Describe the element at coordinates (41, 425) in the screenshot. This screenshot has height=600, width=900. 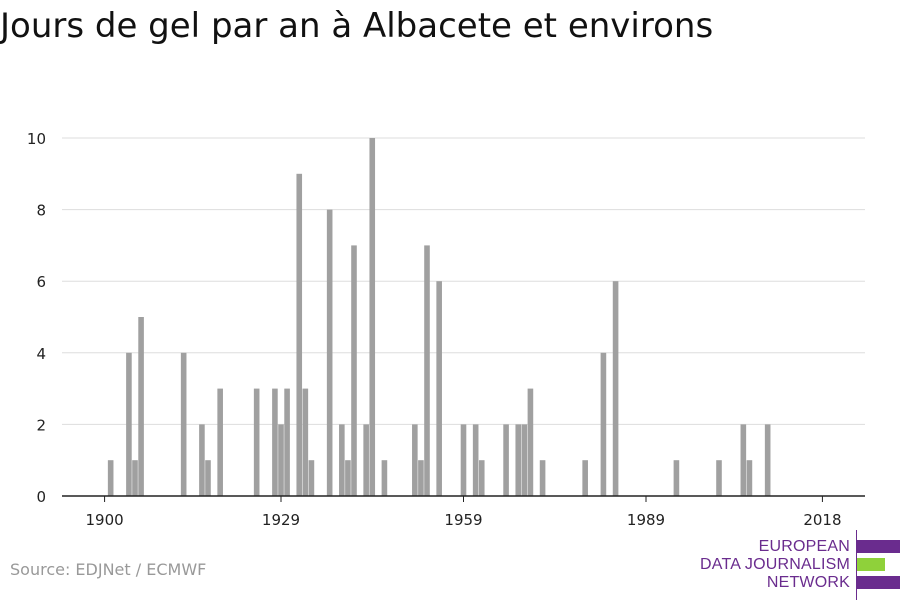
I see `y-tick-label-2: 2` at that location.